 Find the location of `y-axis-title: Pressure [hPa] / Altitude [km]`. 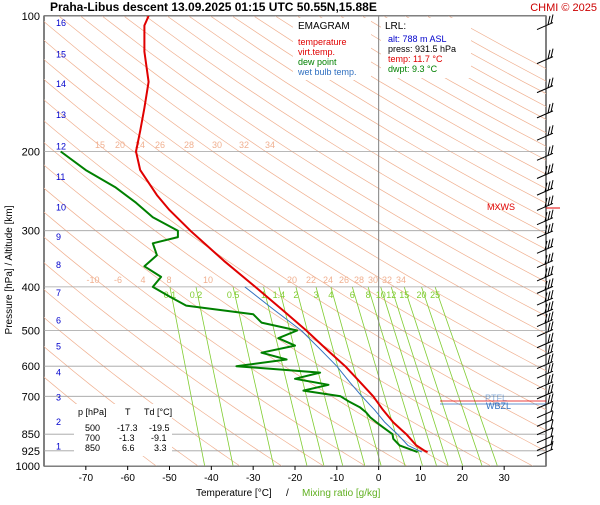

y-axis-title: Pressure [hPa] / Altitude [km] is located at coordinates (9, 269).